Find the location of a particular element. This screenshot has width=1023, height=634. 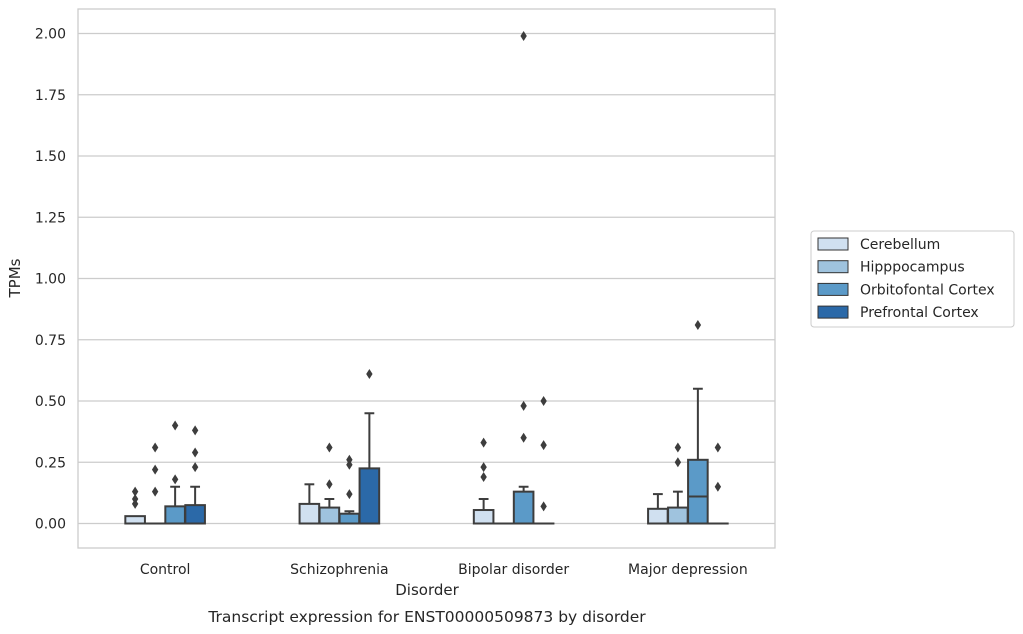

y-tick-label: 0.00 is located at coordinates (50, 525).